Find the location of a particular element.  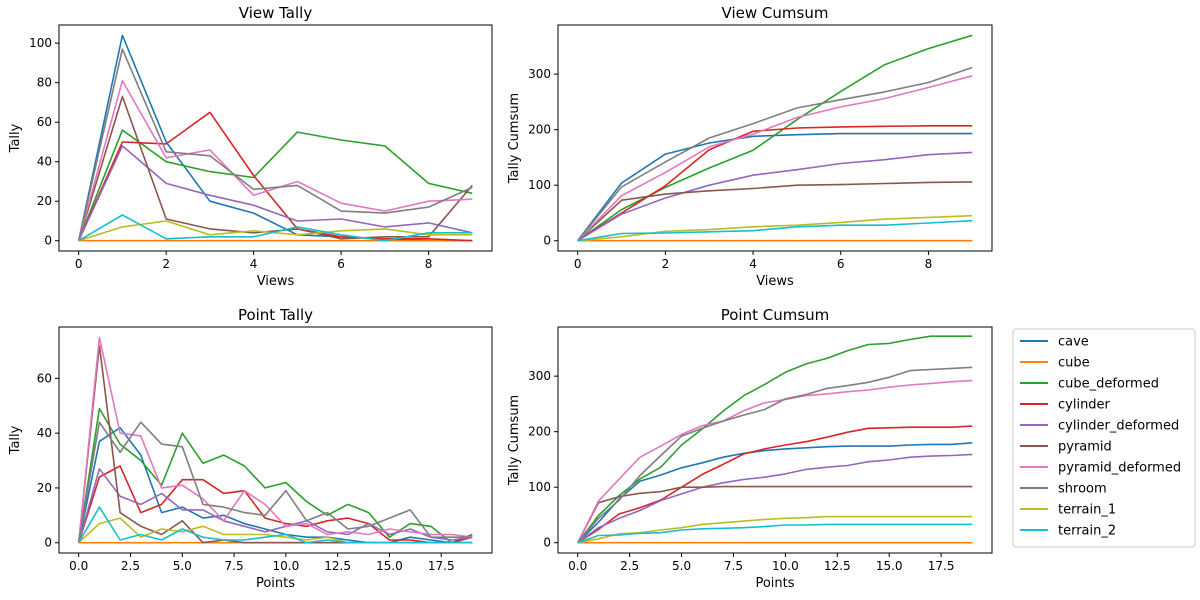

legend-label: cave is located at coordinates (1073, 342).